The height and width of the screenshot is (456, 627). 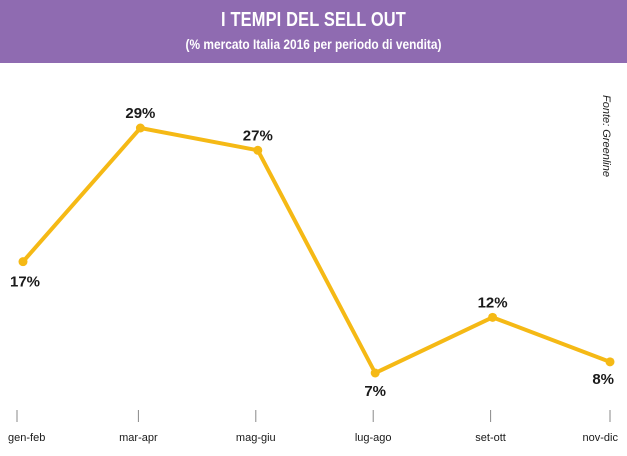 I want to click on x-tick-label-nov-dic: nov-dic, so click(x=601, y=438).